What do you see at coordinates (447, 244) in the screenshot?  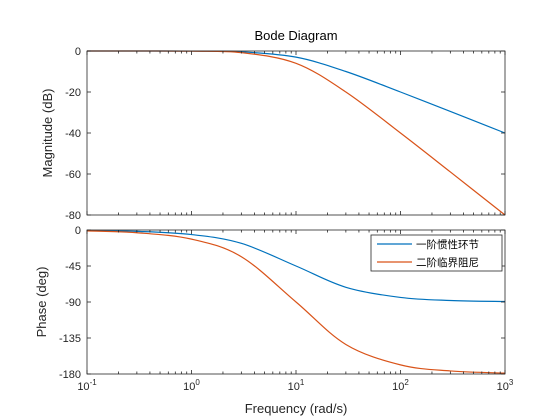 I see `legend-label-first-order: 一阶惯性环节` at bounding box center [447, 244].